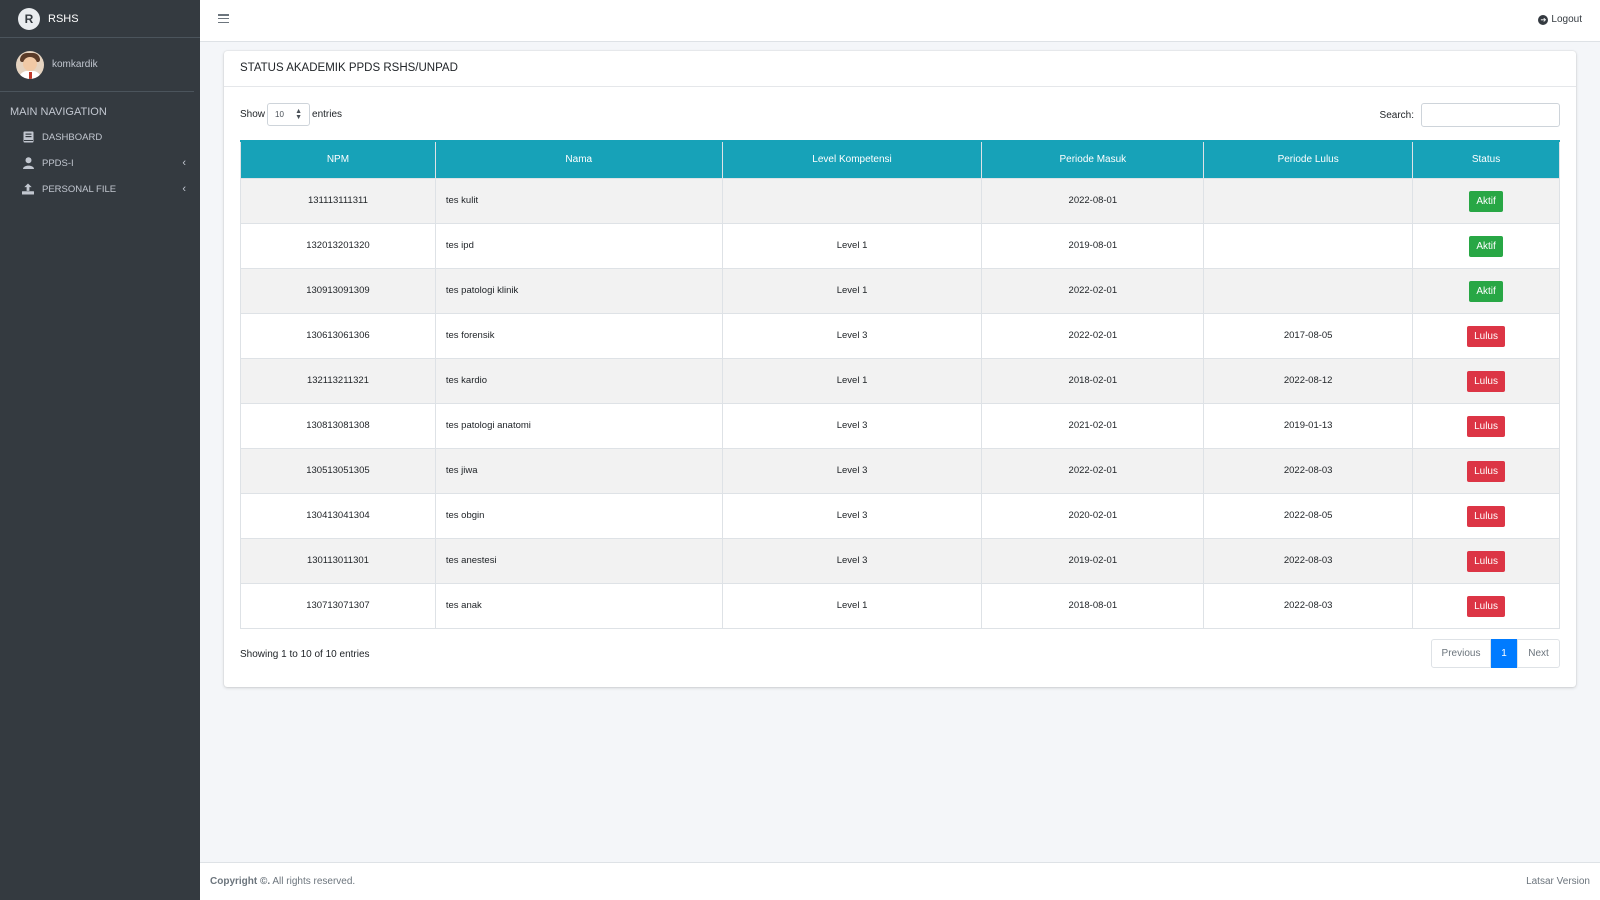 The height and width of the screenshot is (900, 1600). I want to click on column-header-periode-lulus: Periode Lulus, so click(1308, 159).